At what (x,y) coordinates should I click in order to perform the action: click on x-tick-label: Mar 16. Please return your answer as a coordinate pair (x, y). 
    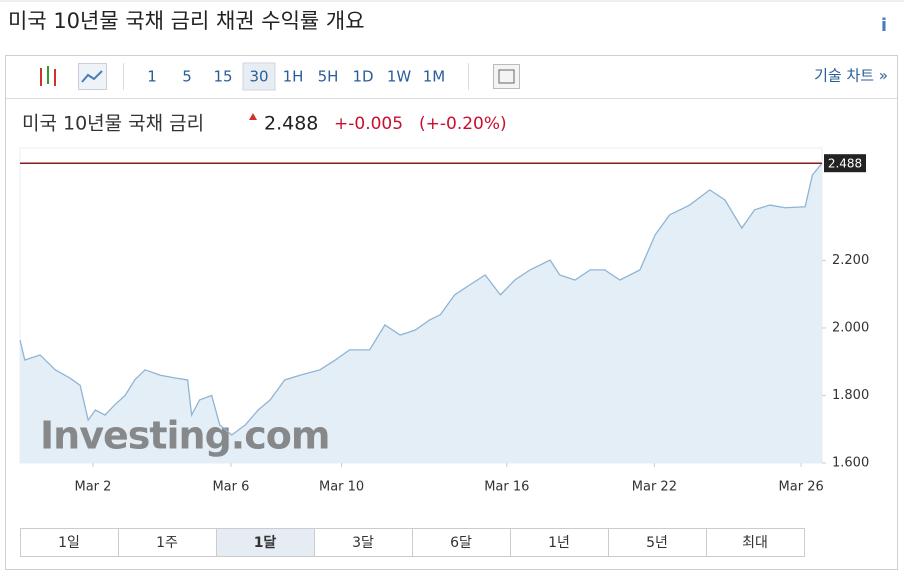
    Looking at the image, I should click on (506, 487).